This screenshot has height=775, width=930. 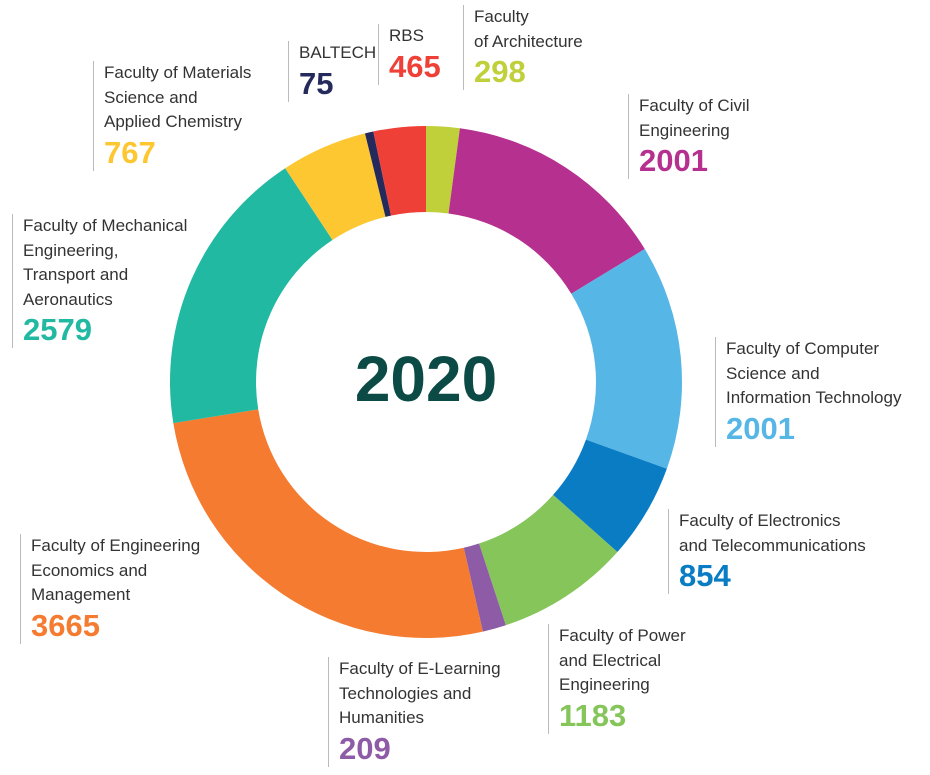 What do you see at coordinates (593, 715) in the screenshot?
I see `slice-value: 1183` at bounding box center [593, 715].